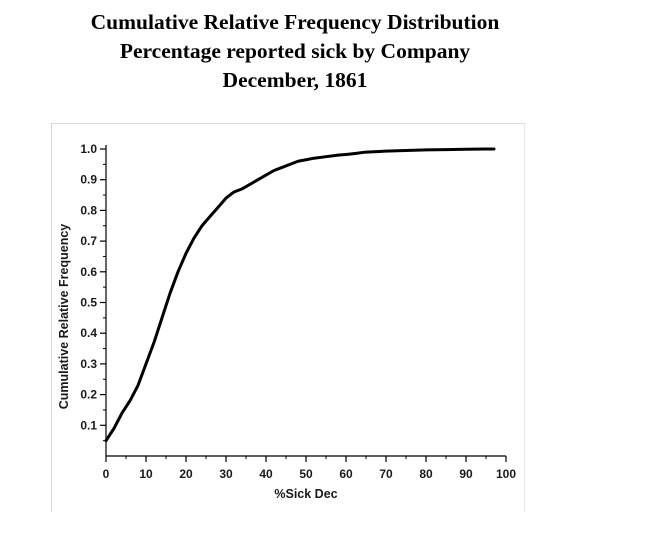  I want to click on y-tick-label: 0.1, so click(88, 425).